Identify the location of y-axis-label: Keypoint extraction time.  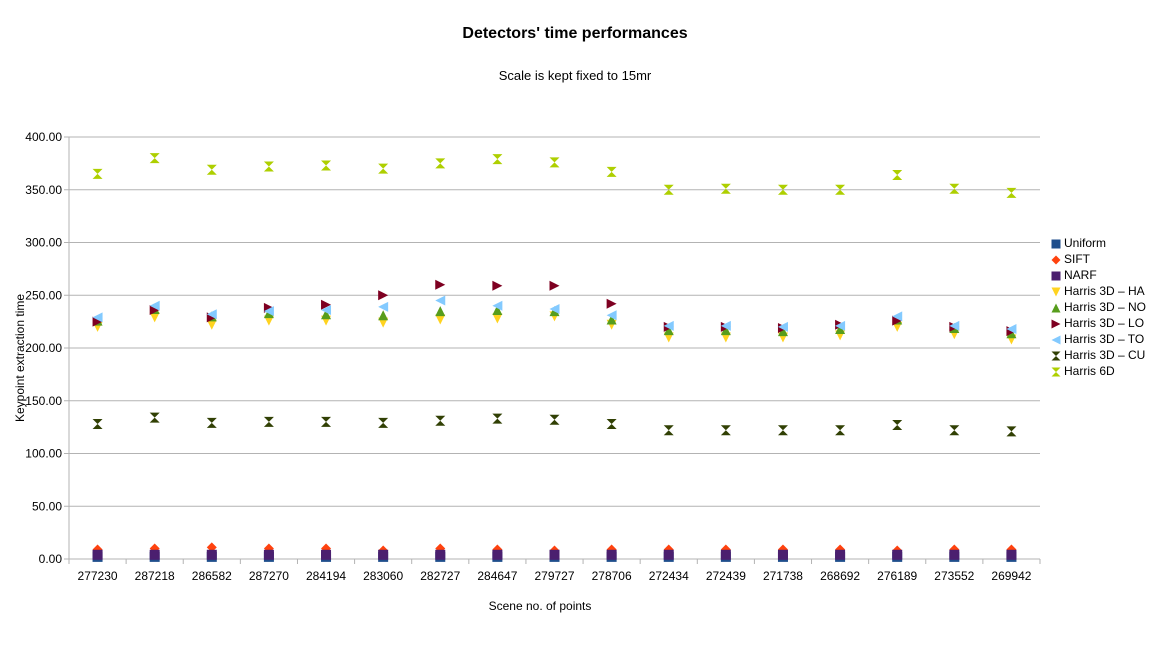
(20, 358).